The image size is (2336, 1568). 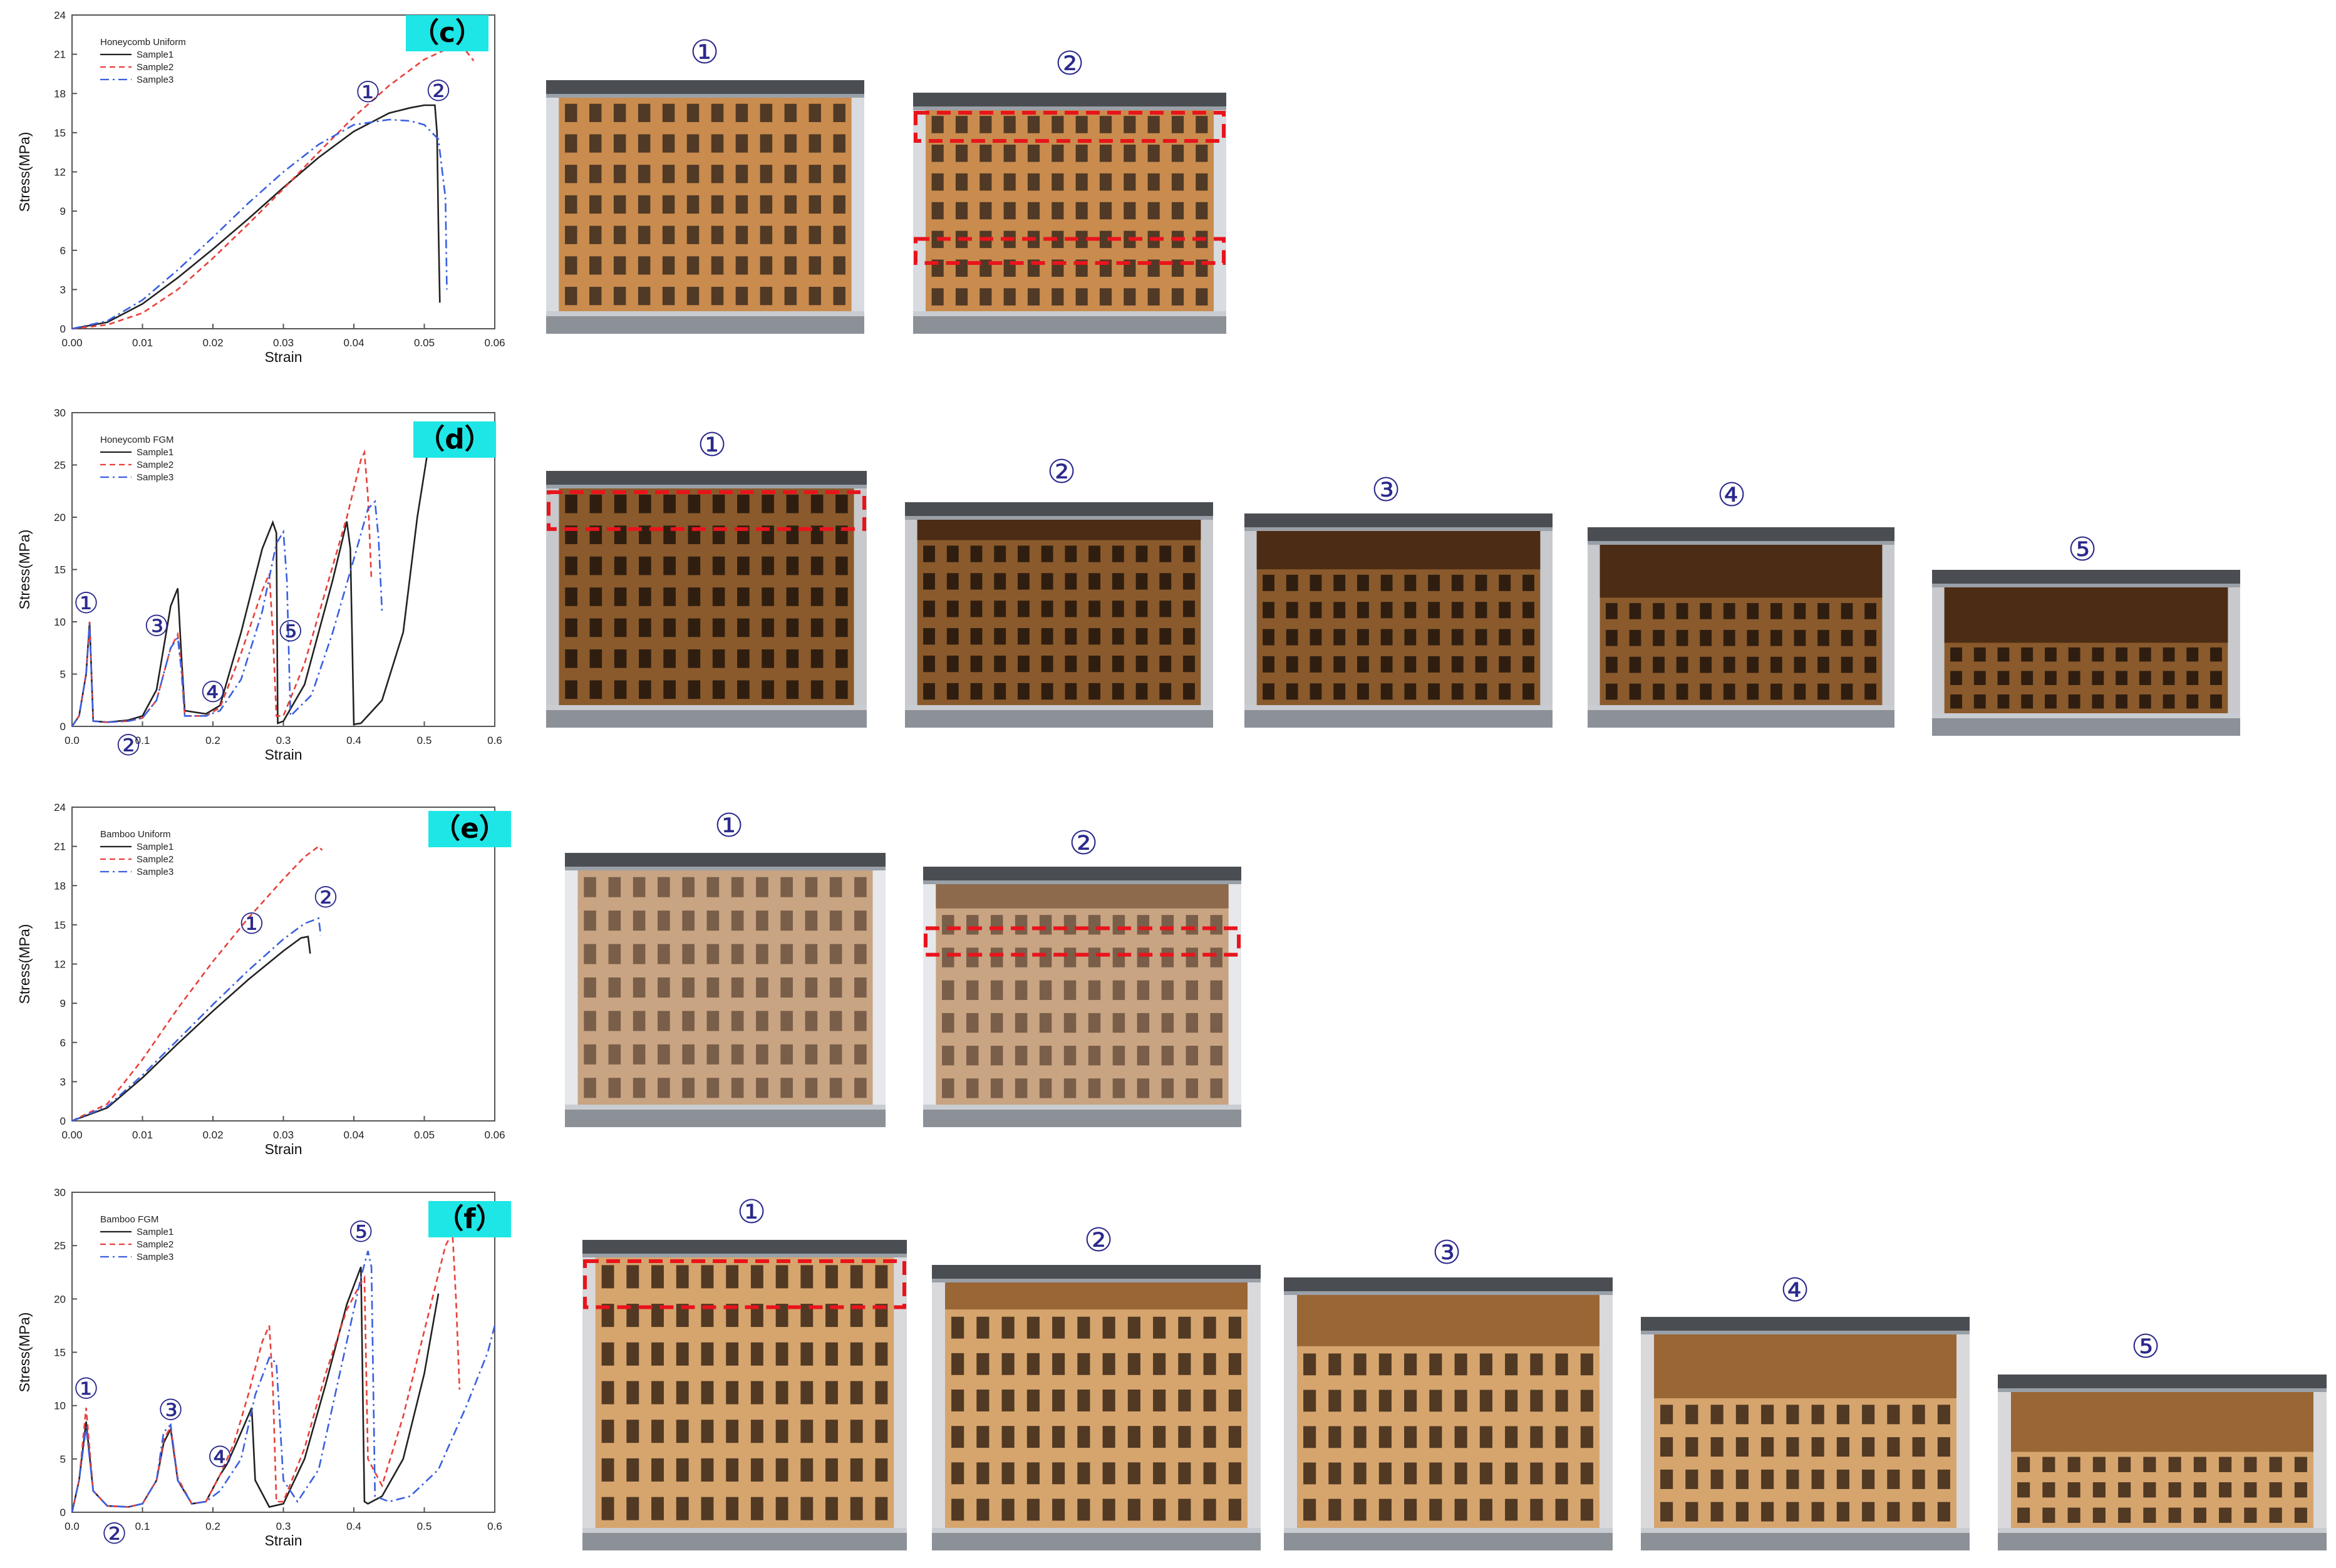 What do you see at coordinates (212, 740) in the screenshot?
I see `x-tick-label: 0.2` at bounding box center [212, 740].